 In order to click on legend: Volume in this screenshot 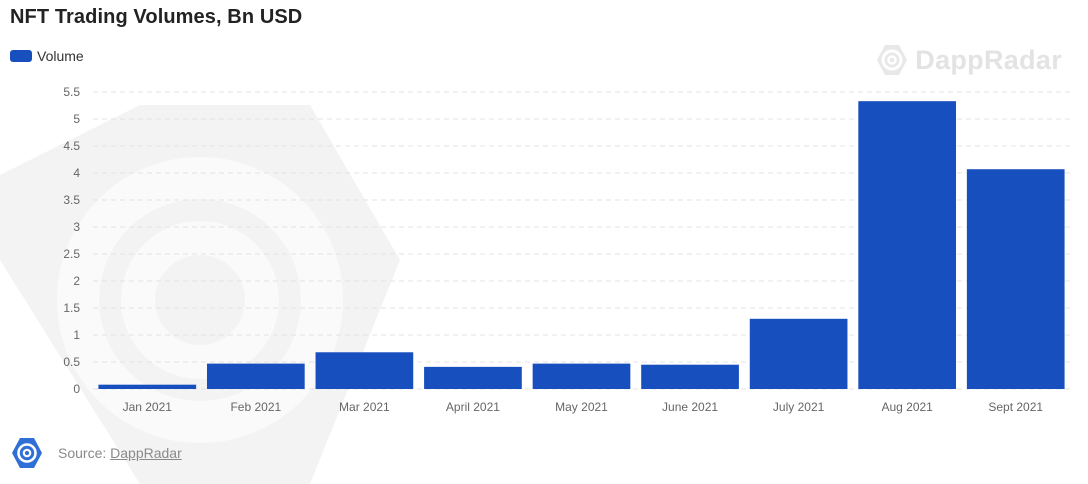, I will do `click(47, 56)`.